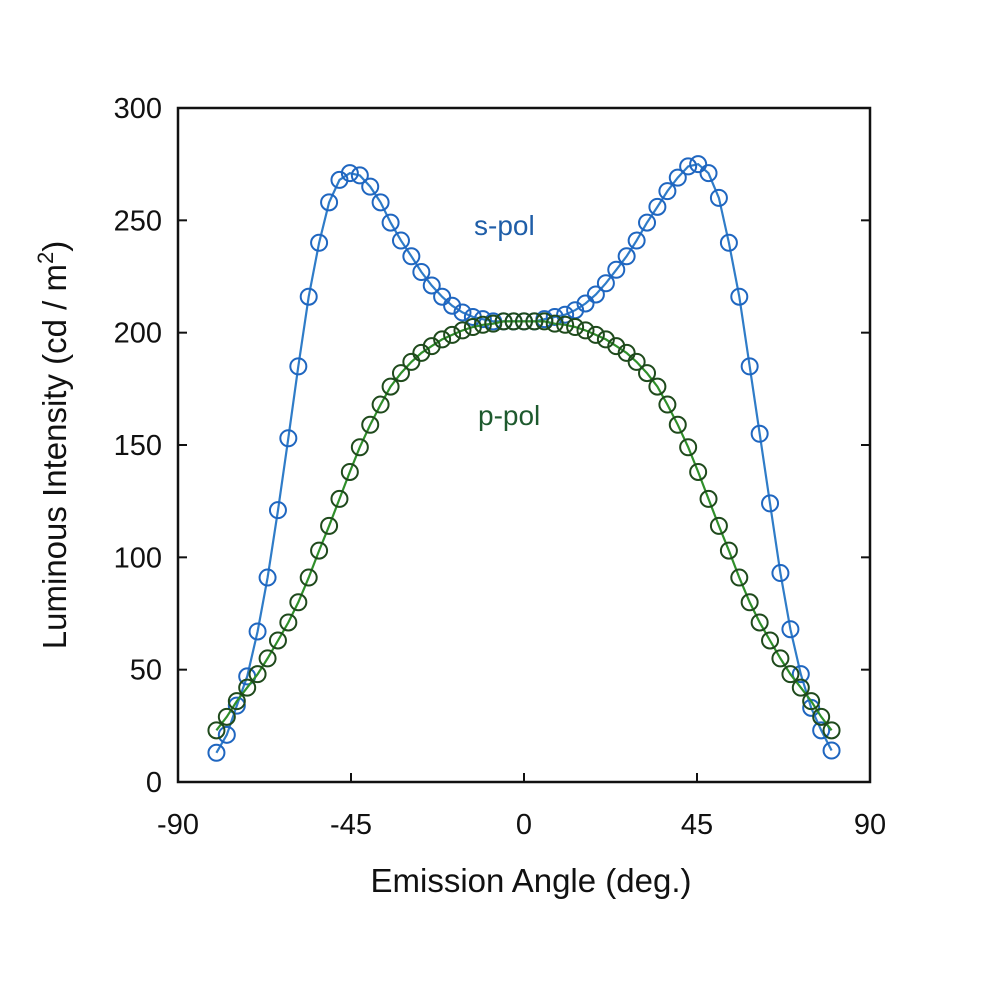 The height and width of the screenshot is (1000, 1000). I want to click on y-tick-label: 200, so click(138, 334).